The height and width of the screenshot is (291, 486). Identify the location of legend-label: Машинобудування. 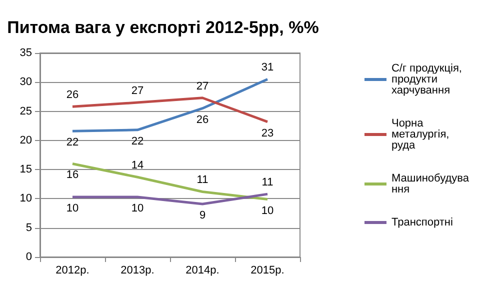
(430, 184).